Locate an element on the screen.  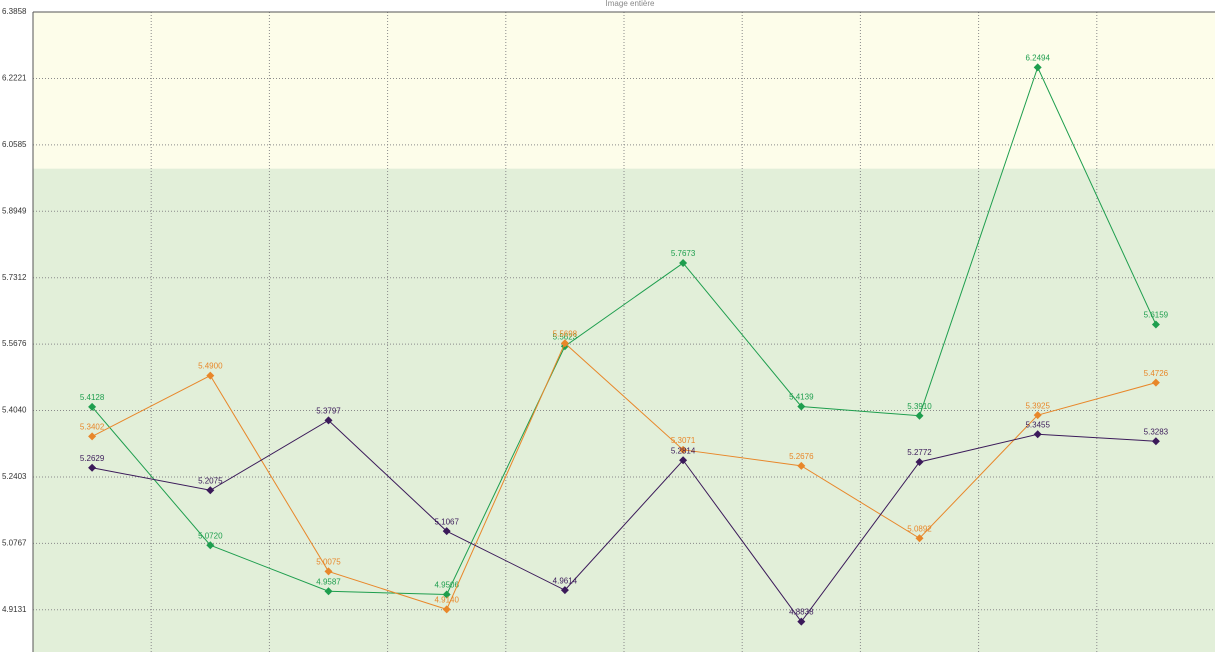
data-label: 5.7673 is located at coordinates (683, 253).